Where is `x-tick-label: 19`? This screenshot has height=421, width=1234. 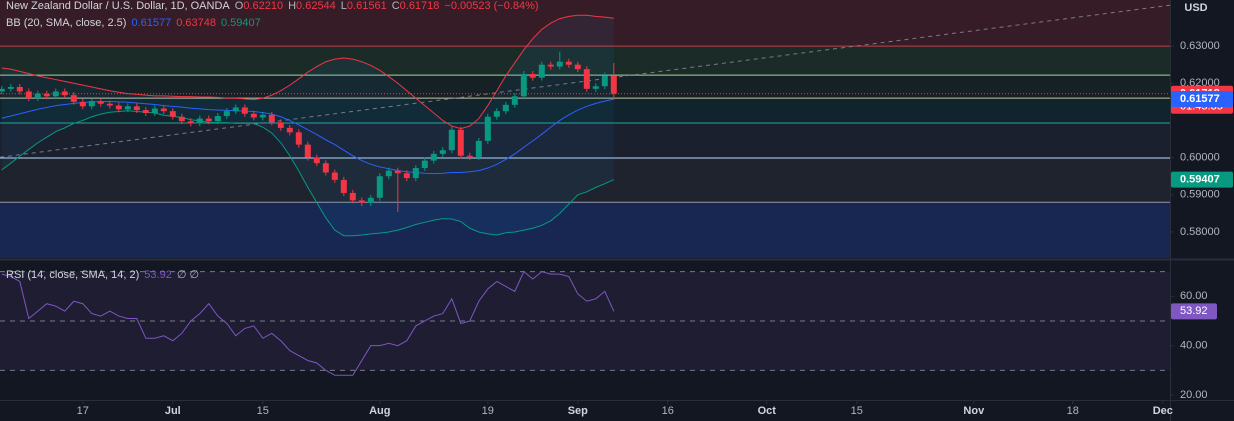
x-tick-label: 19 is located at coordinates (488, 411).